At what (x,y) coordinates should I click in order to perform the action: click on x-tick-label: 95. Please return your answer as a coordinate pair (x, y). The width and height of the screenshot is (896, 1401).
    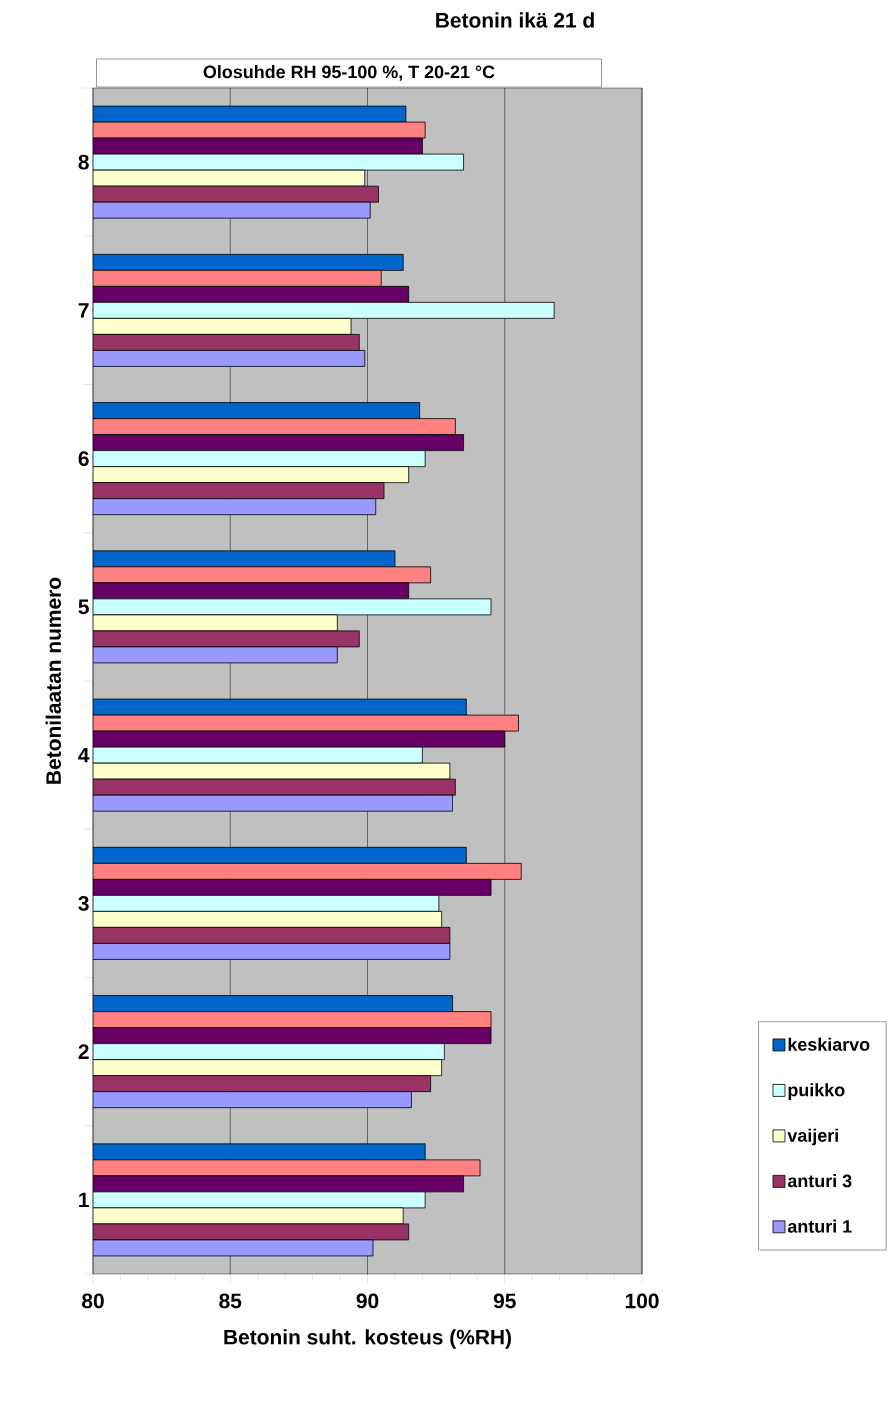
    Looking at the image, I should click on (504, 1301).